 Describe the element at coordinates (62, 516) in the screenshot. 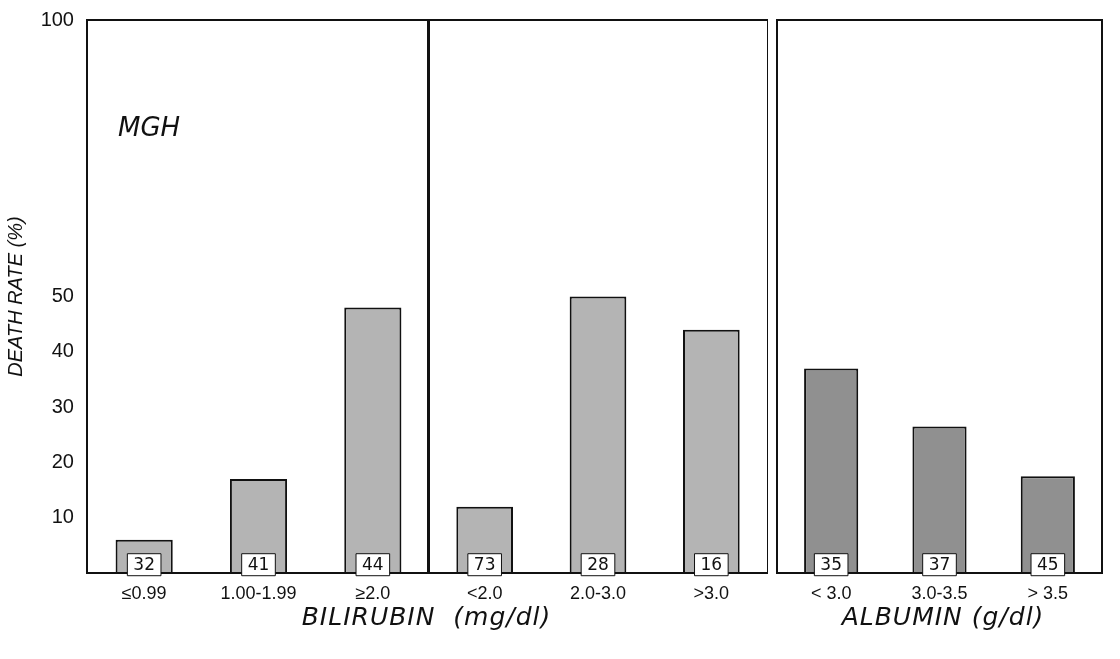

I see `y-tick-label: 10` at that location.